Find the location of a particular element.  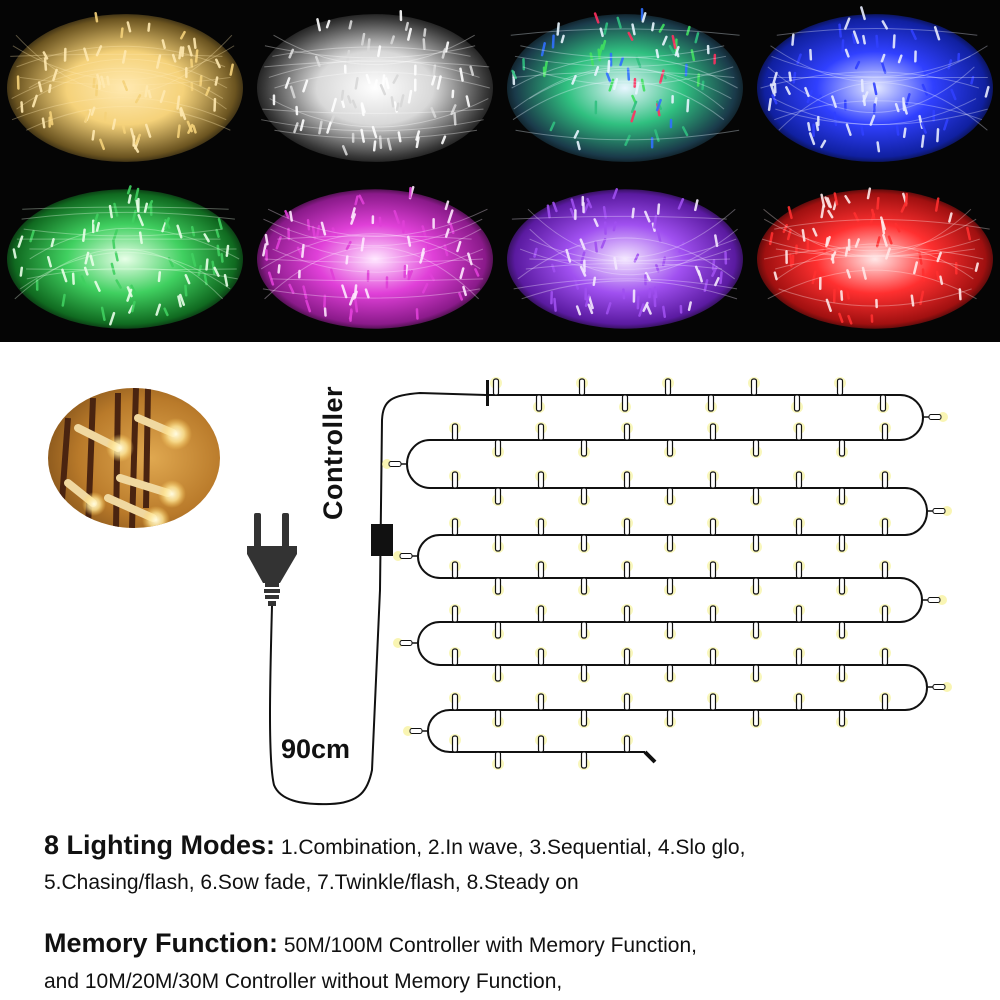

memory-function-heading: Memory Function: is located at coordinates (161, 943).